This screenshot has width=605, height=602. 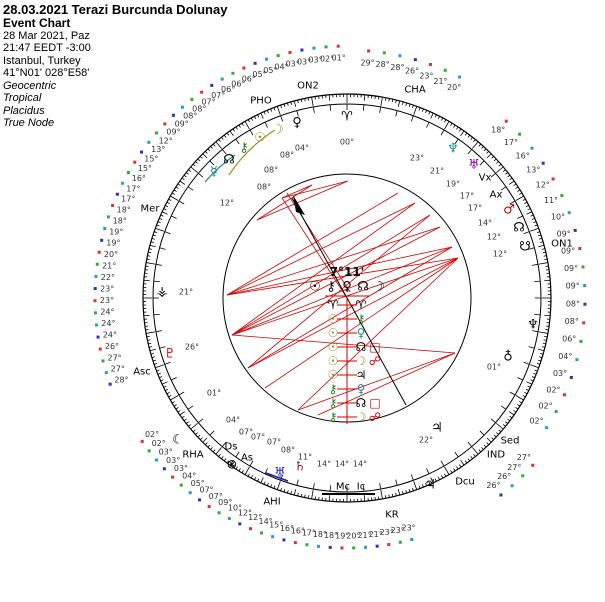 What do you see at coordinates (339, 271) in the screenshot?
I see `aspect-line` at bounding box center [339, 271].